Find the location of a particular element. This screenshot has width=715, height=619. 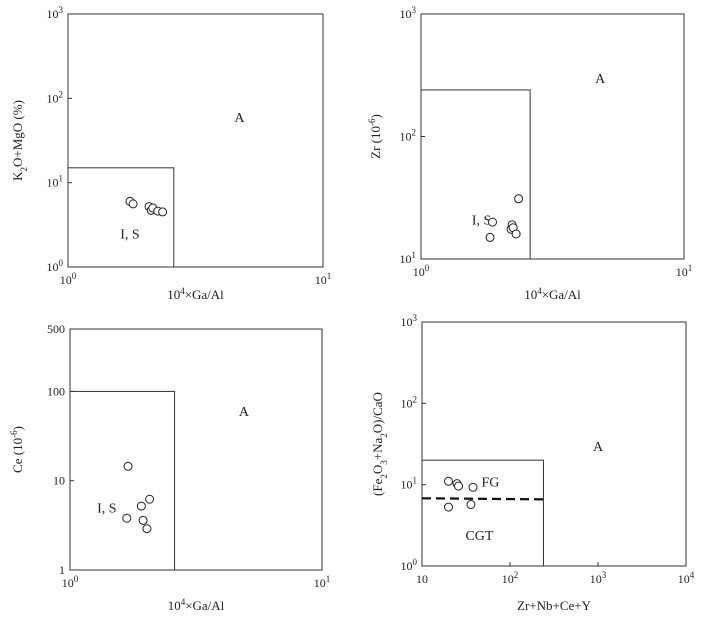

x-axis-label: Zr+Nb+Ce+Y is located at coordinates (554, 605).